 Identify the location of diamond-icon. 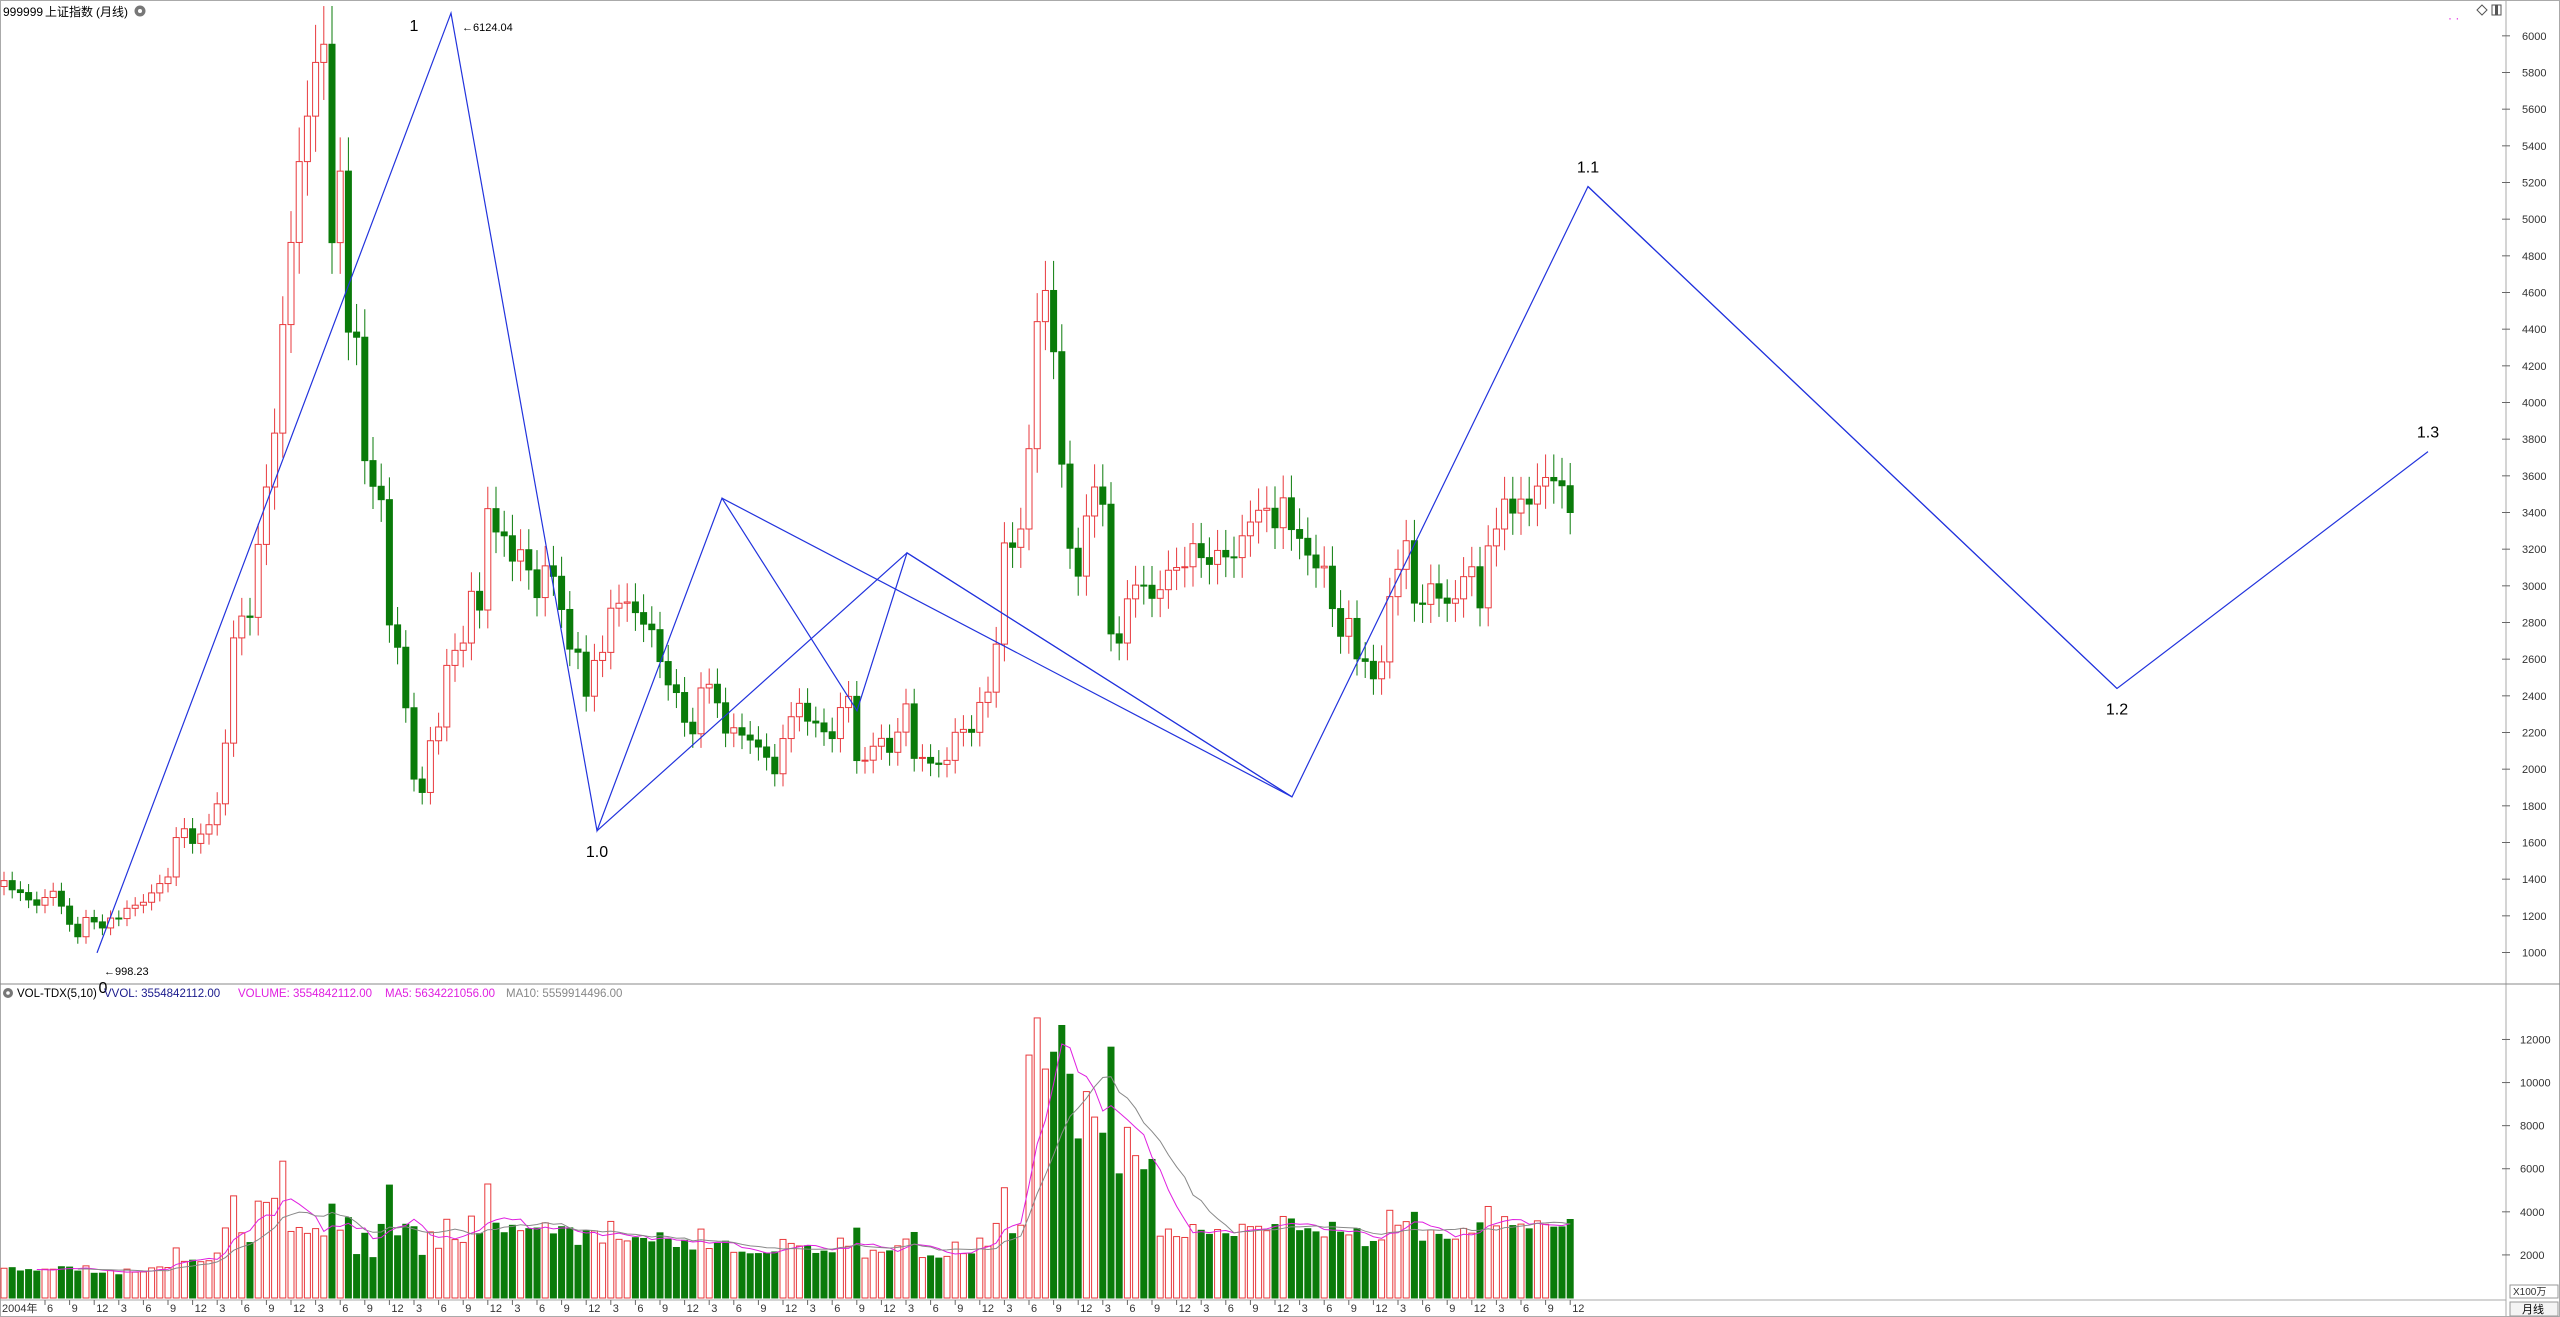
(2482, 10).